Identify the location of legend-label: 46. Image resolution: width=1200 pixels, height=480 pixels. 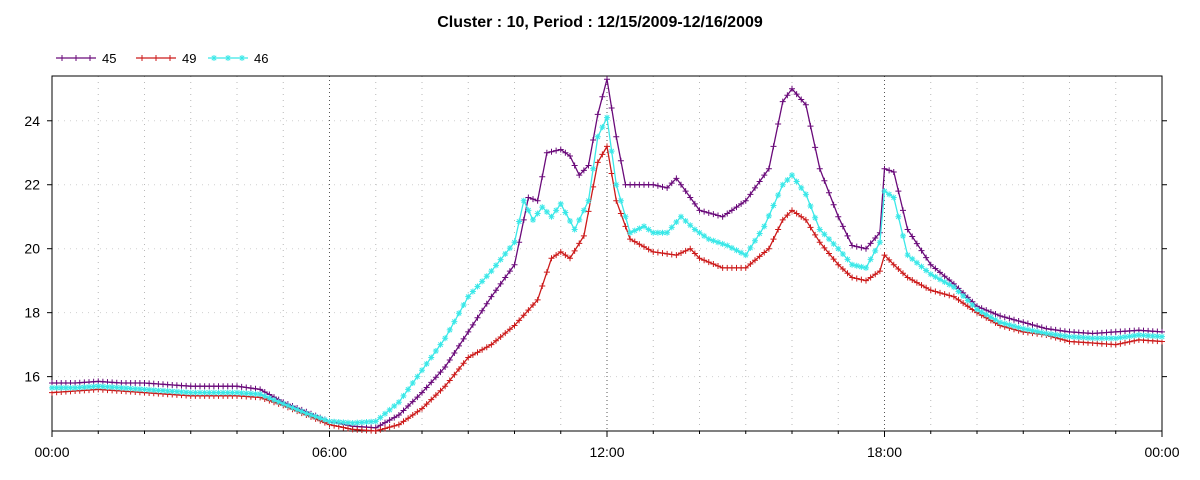
(261, 58).